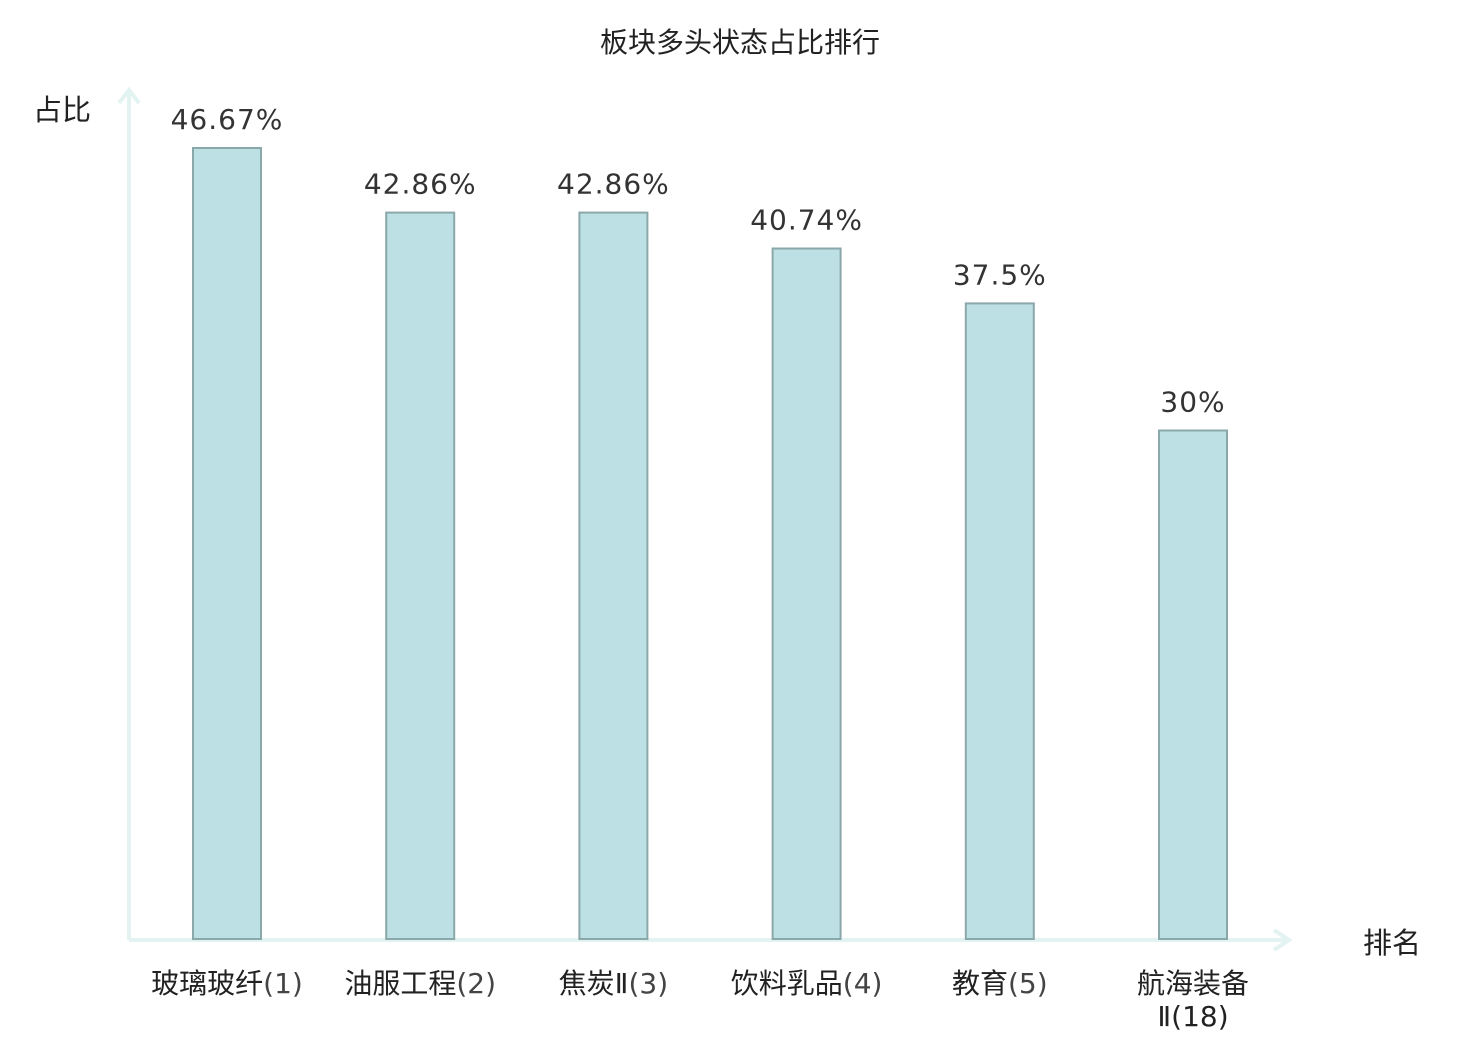  Describe the element at coordinates (420, 184) in the screenshot. I see `value-label-2: 42.86%` at that location.